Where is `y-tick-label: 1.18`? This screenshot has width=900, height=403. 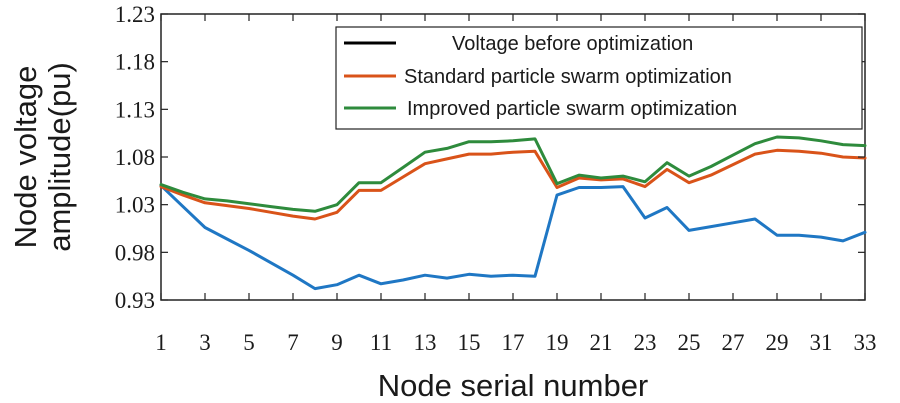 y-tick-label: 1.18 is located at coordinates (135, 62).